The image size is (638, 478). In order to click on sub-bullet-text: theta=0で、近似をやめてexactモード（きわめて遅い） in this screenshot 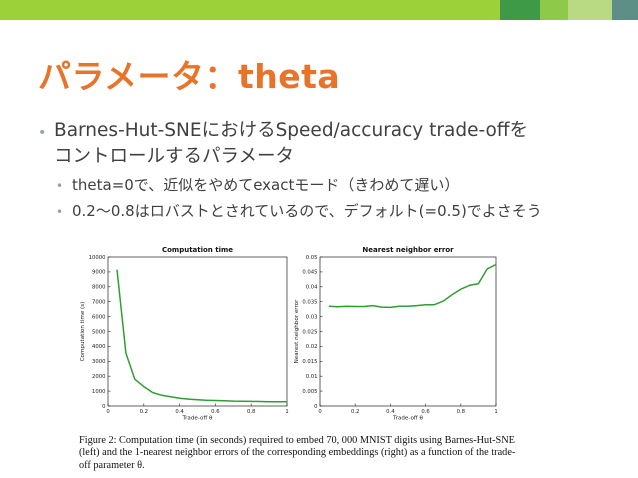, I will do `click(266, 185)`.